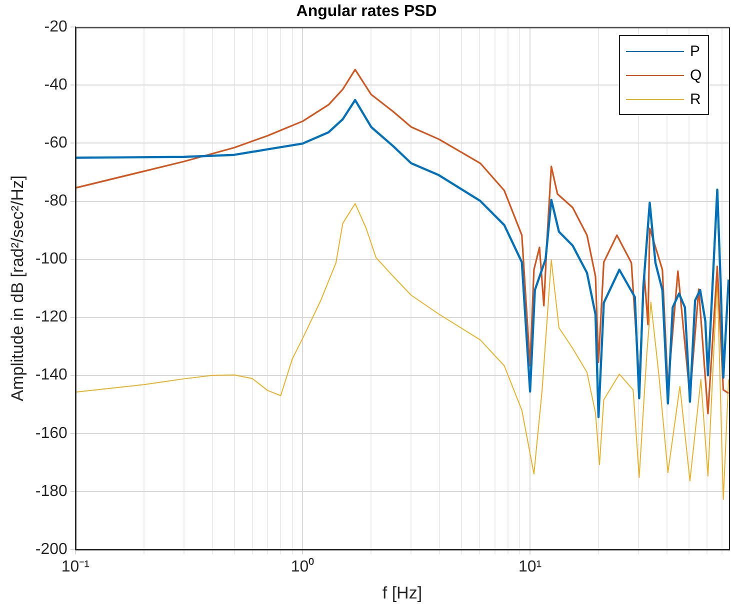 This screenshot has width=731, height=612. What do you see at coordinates (695, 99) in the screenshot?
I see `legend-label: R` at bounding box center [695, 99].